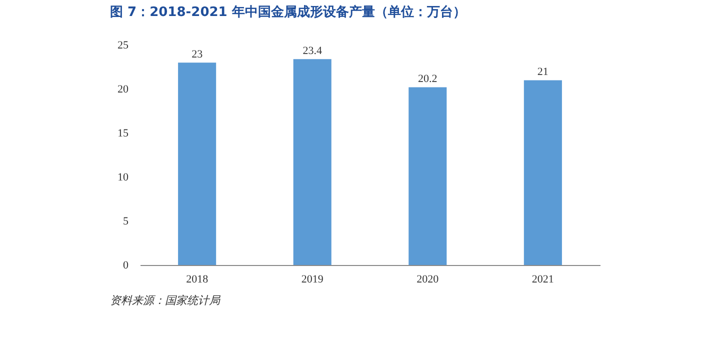 This screenshot has height=344, width=708. Describe the element at coordinates (126, 222) in the screenshot. I see `y-tick-label: 5` at that location.